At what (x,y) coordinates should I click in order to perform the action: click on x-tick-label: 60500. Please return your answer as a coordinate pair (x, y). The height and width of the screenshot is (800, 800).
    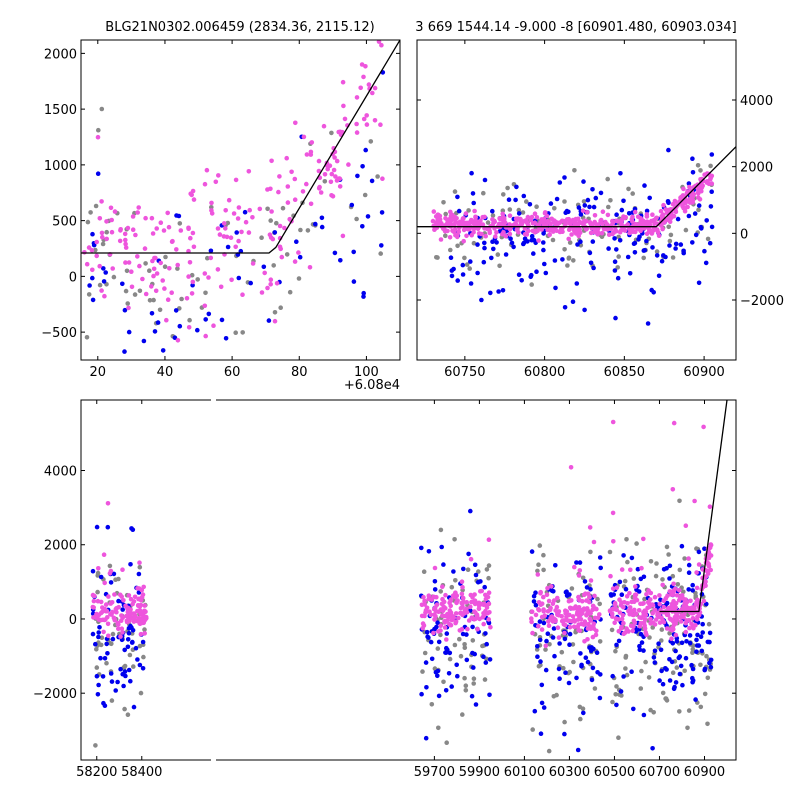
    Looking at the image, I should click on (614, 772).